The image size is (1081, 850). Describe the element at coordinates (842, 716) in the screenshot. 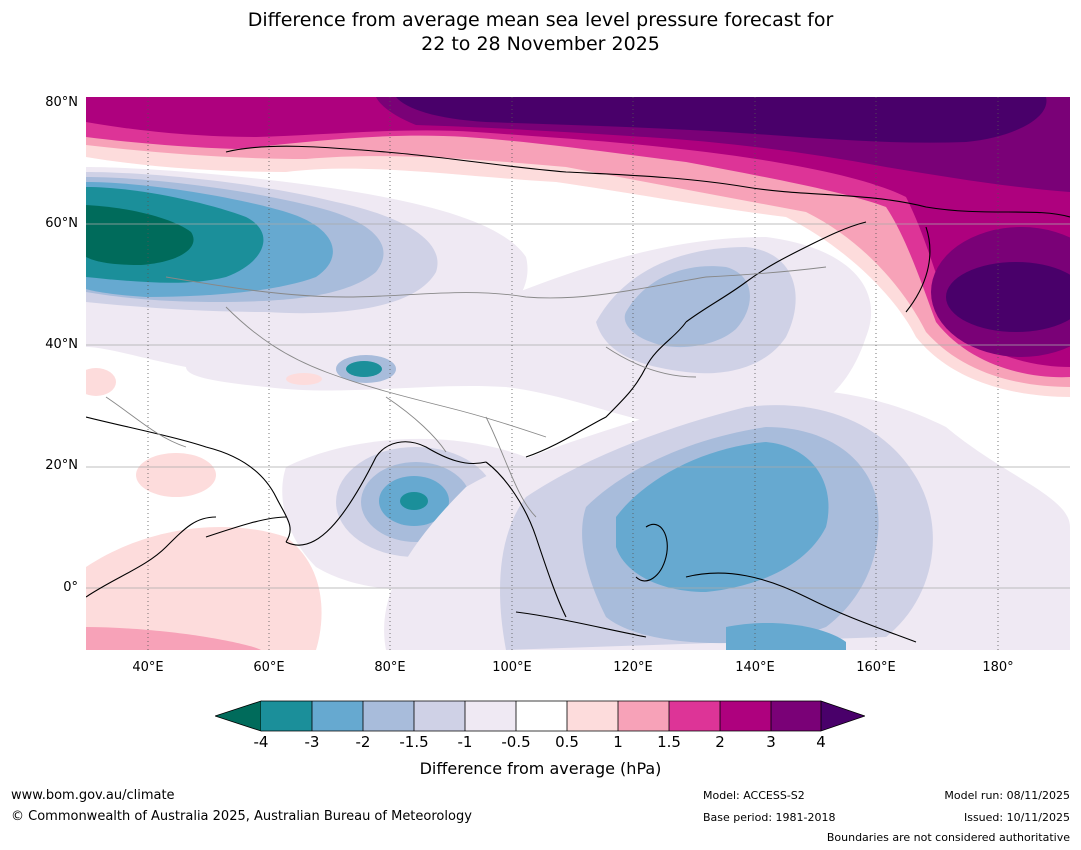

I see `colorbar-extend-high` at that location.